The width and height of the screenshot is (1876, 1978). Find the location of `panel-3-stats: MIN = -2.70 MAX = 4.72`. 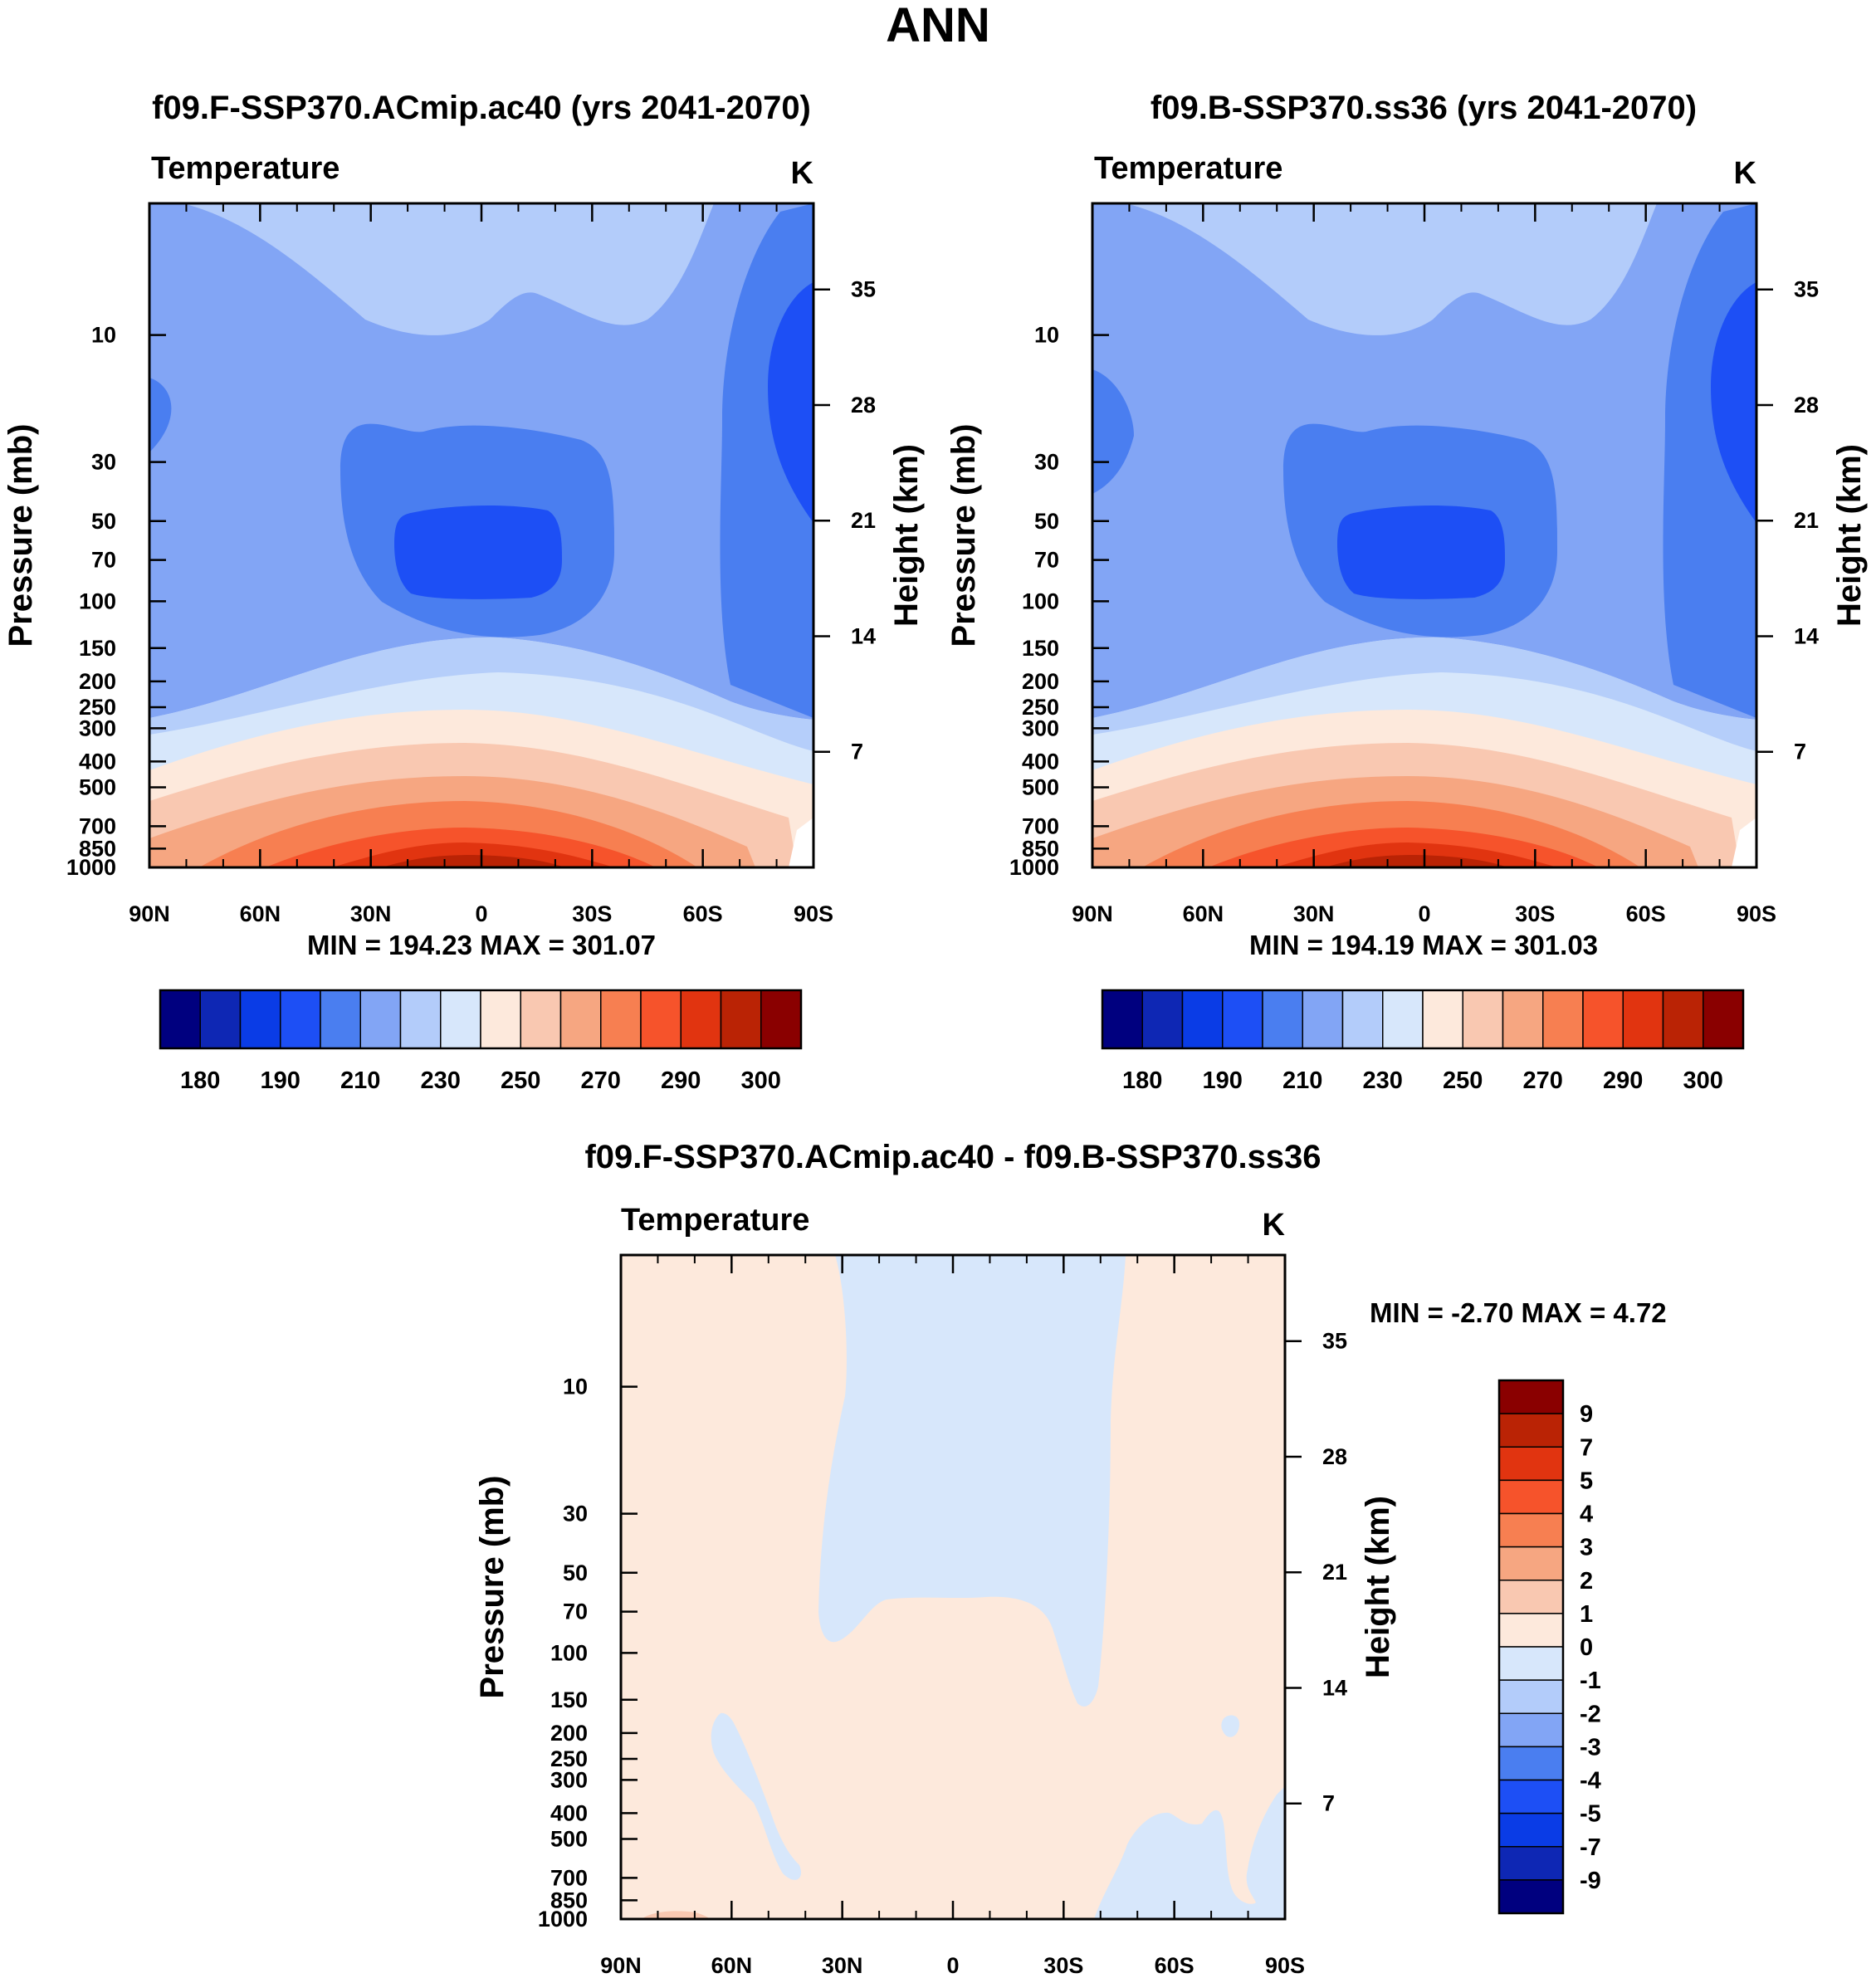

panel-3-stats: MIN = -2.70 MAX = 4.72 is located at coordinates (1519, 1313).